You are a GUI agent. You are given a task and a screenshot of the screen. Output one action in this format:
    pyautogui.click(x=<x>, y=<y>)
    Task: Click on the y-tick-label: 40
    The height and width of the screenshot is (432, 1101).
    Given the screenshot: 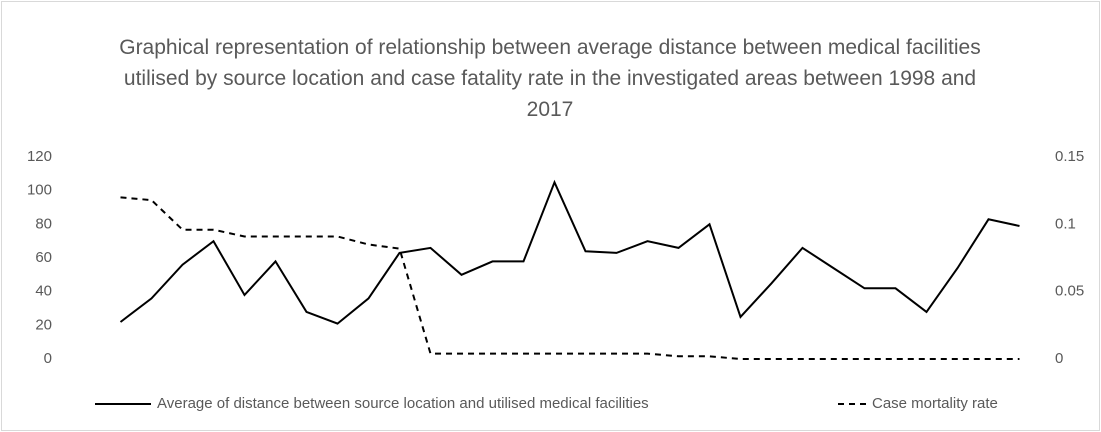 What is the action you would take?
    pyautogui.click(x=43, y=291)
    